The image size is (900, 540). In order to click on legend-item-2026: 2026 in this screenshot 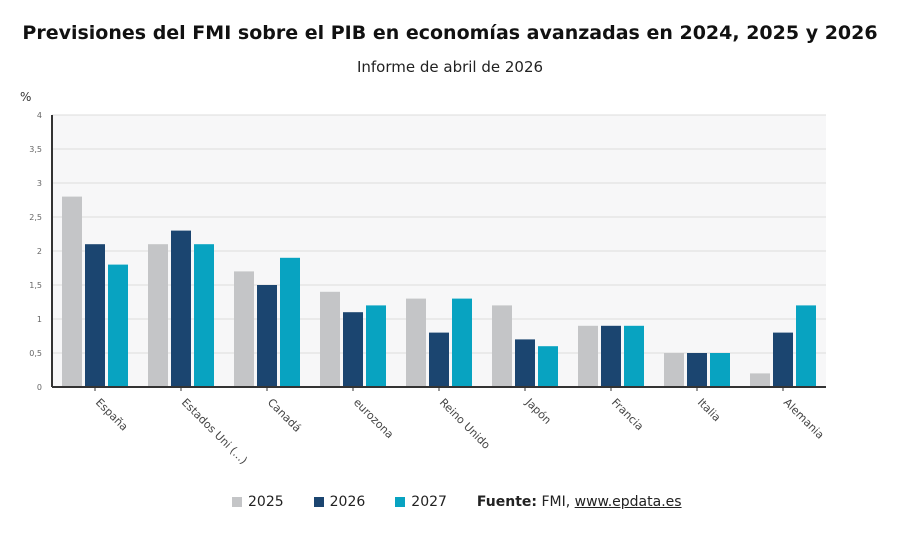, I will do `click(339, 502)`.